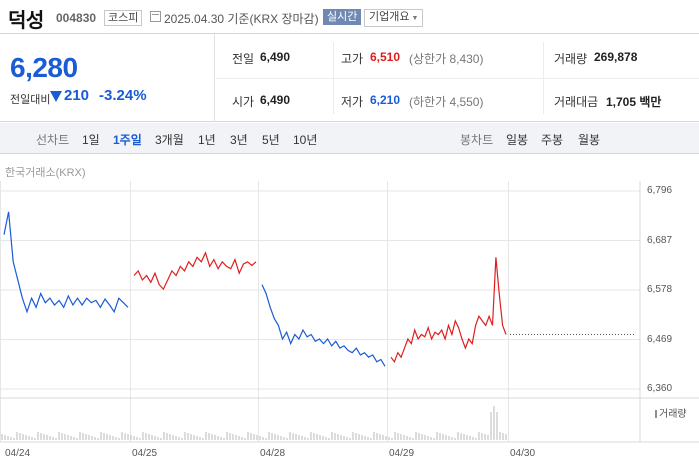 The height and width of the screenshot is (467, 699). Describe the element at coordinates (77, 95) in the screenshot. I see `price-change: 210` at that location.